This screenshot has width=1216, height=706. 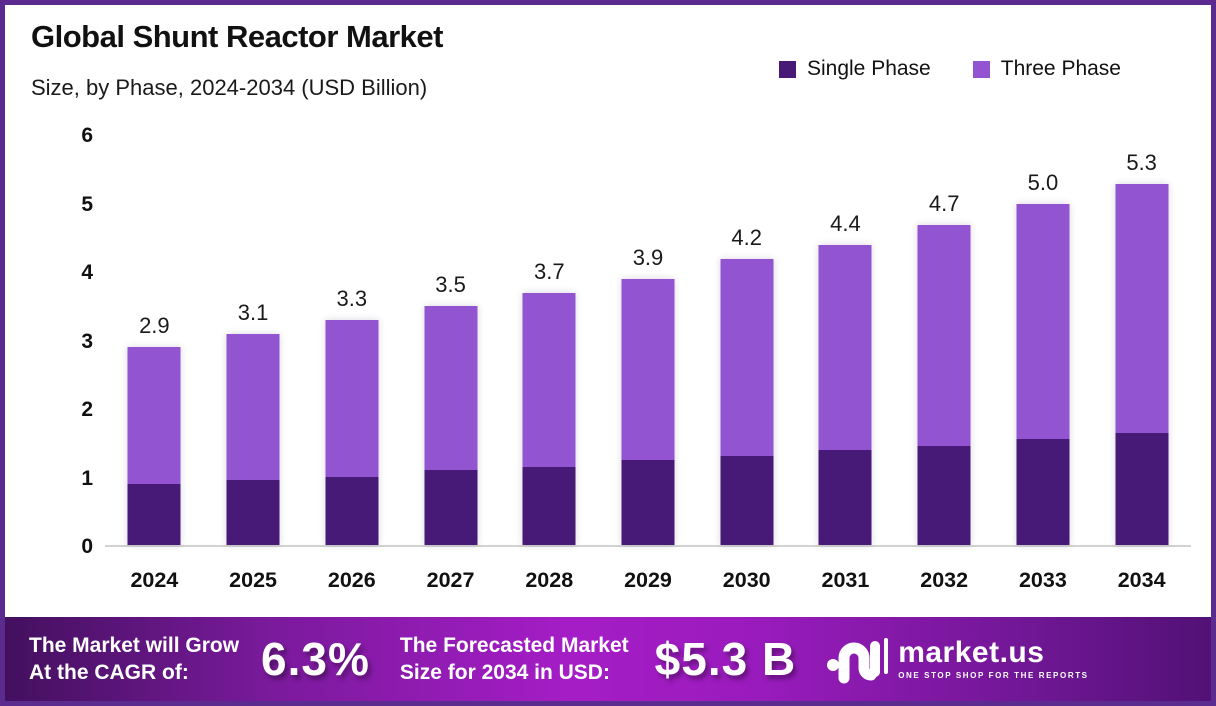 What do you see at coordinates (944, 580) in the screenshot?
I see `x-axis-label-2032: 2032` at bounding box center [944, 580].